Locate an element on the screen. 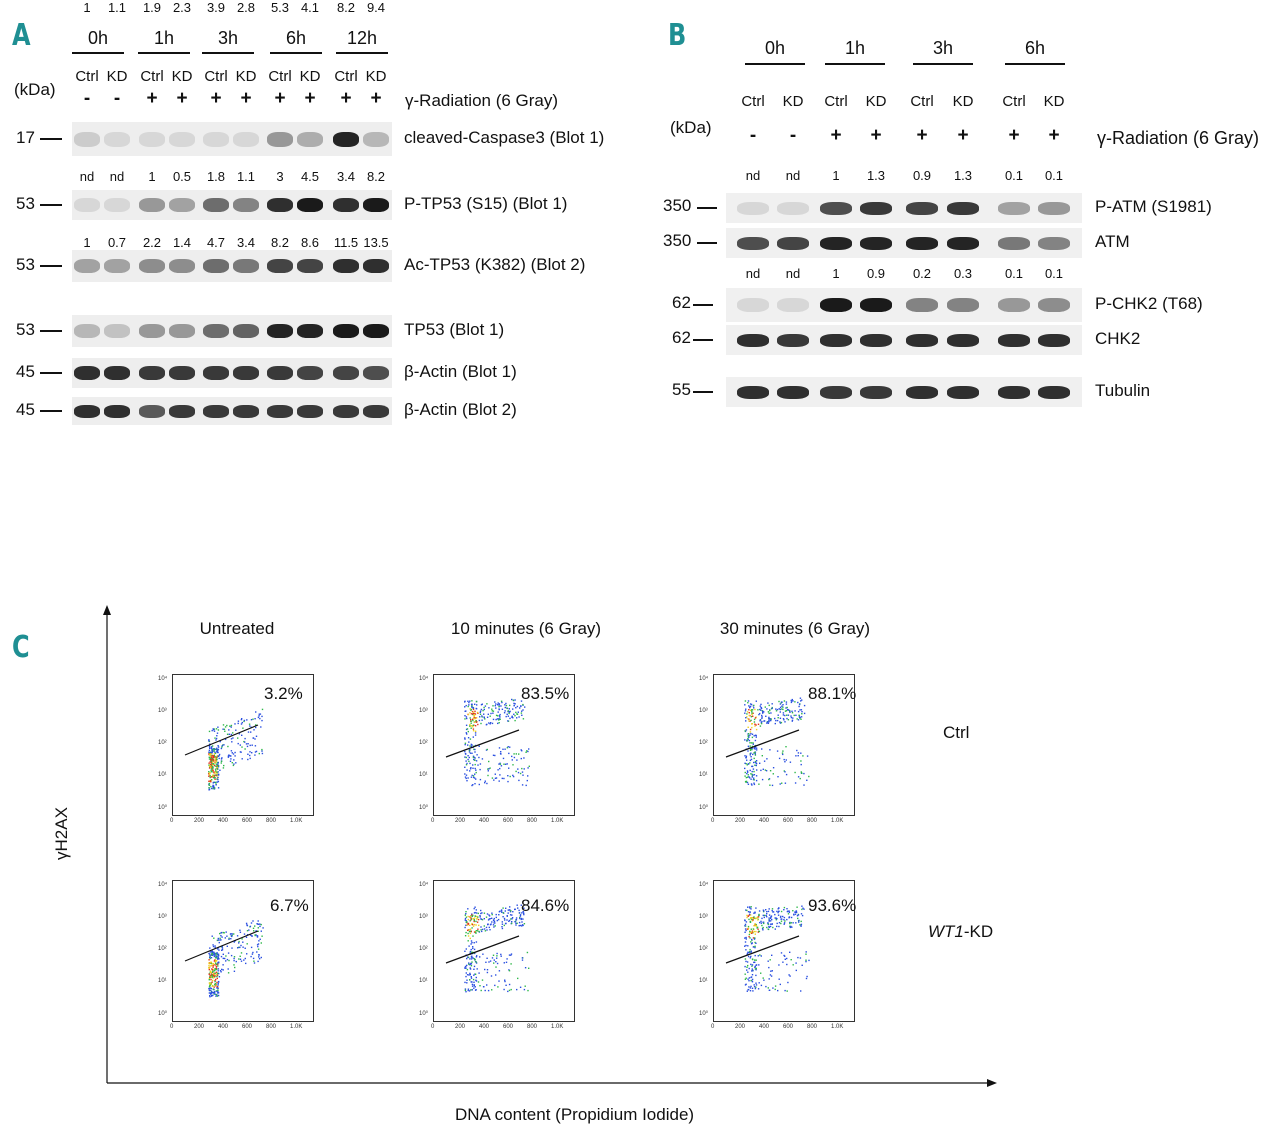  panel-b-quant-value: 0.2 is located at coordinates (922, 273).